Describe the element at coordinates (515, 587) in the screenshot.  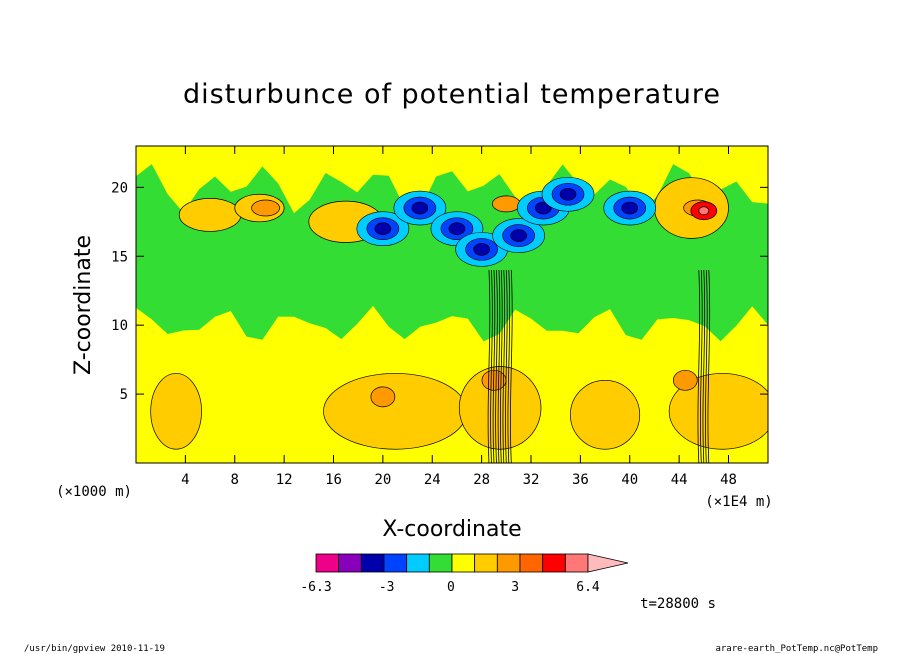
I see `colorbar-tick-label: 3` at that location.